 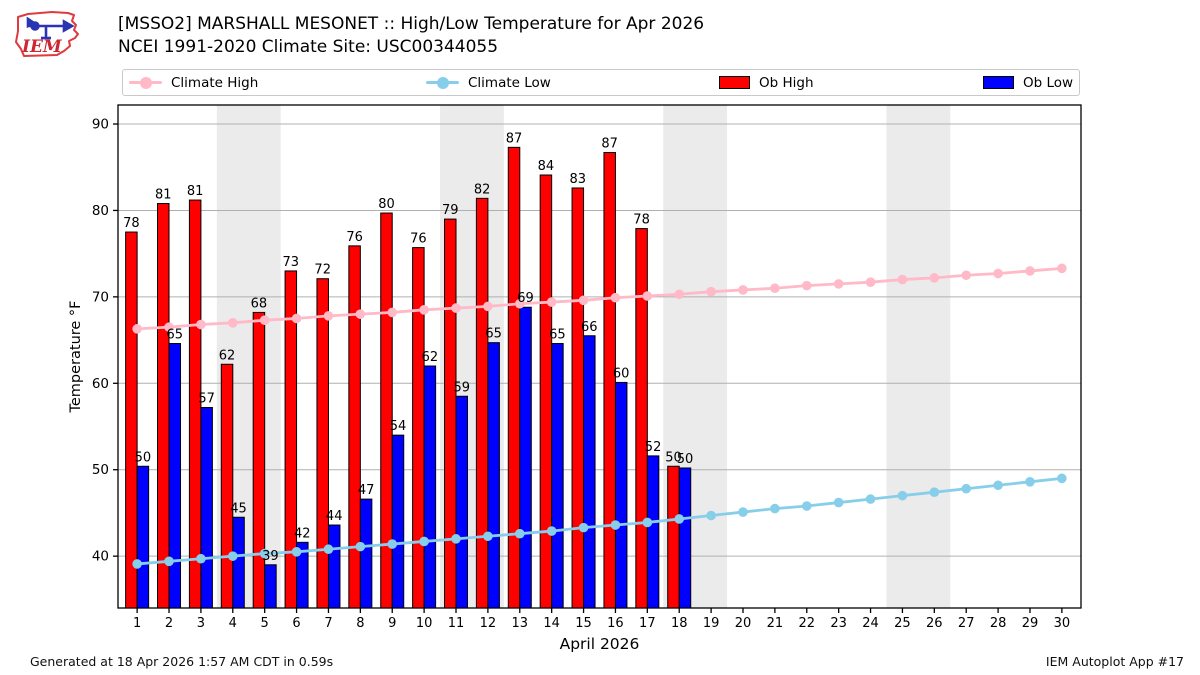 What do you see at coordinates (265, 623) in the screenshot?
I see `x-tick-label: 5` at bounding box center [265, 623].